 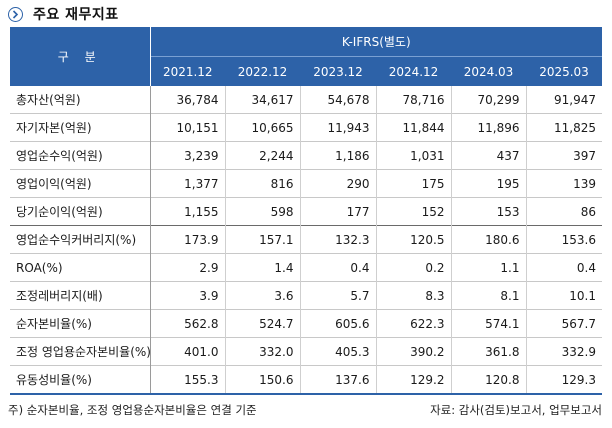 What do you see at coordinates (338, 155) in the screenshot?
I see `value-cell: 1,186` at bounding box center [338, 155].